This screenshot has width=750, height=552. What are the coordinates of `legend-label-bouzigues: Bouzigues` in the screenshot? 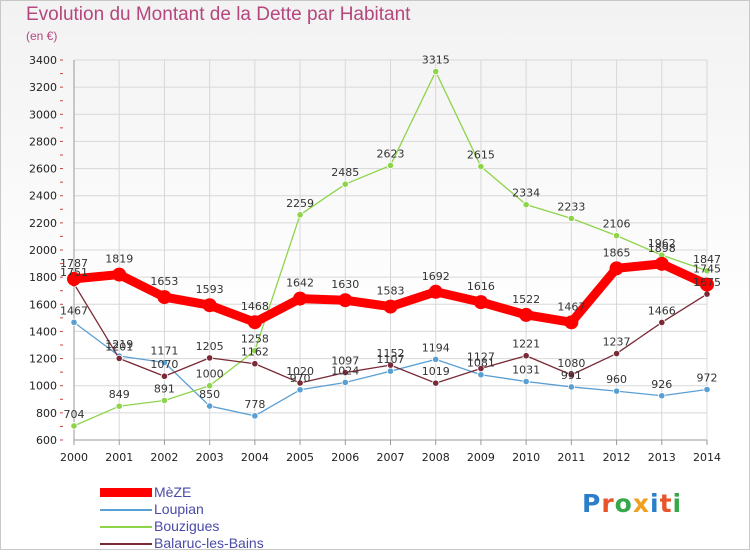 It's located at (187, 526).